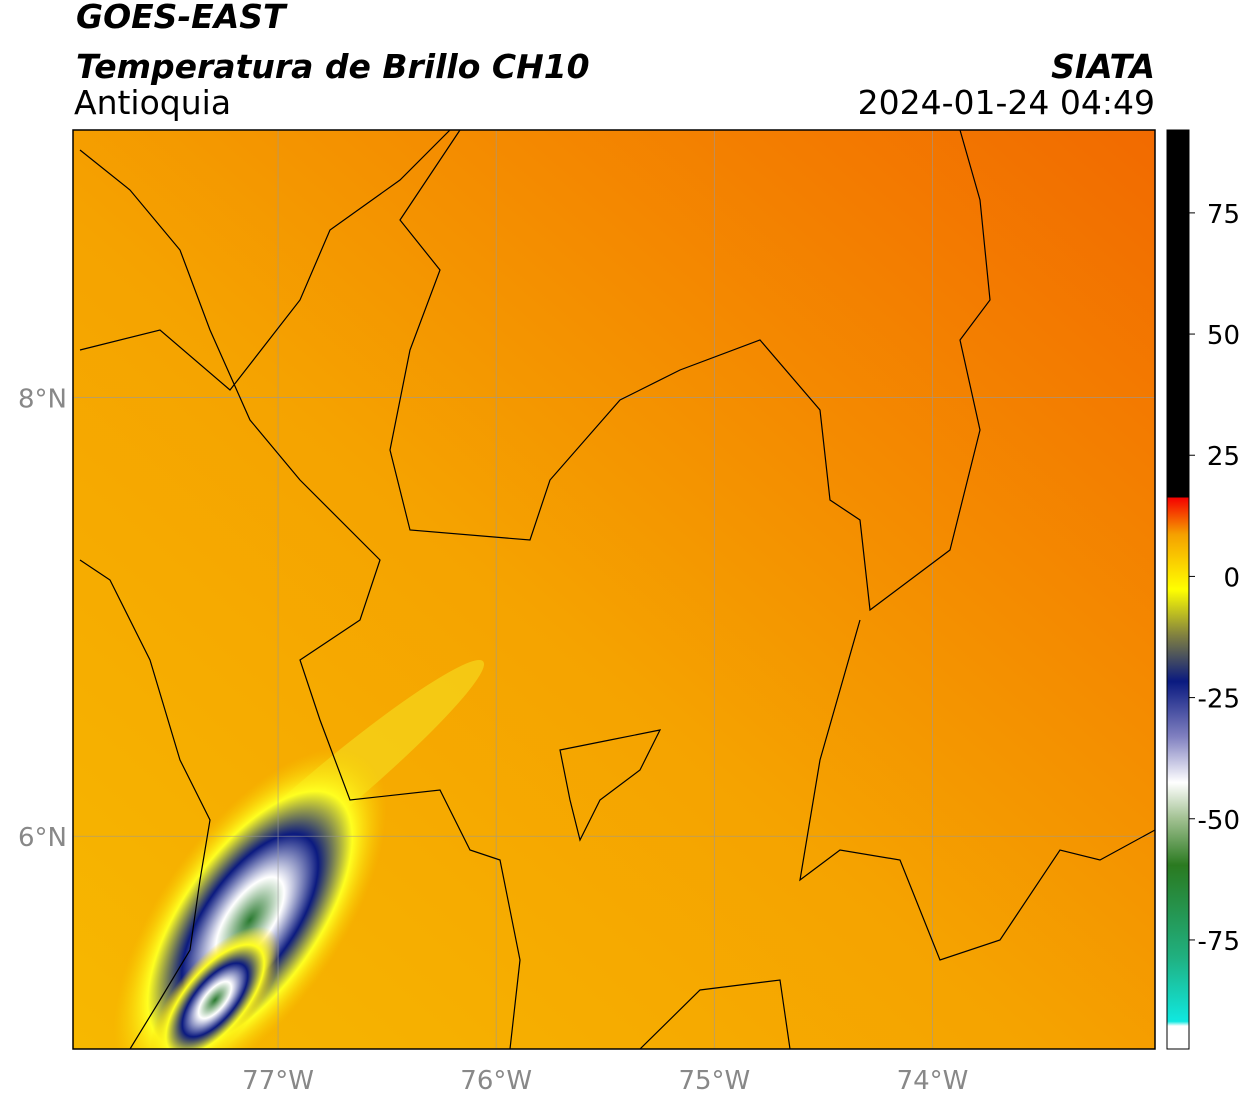 This screenshot has height=1099, width=1252. What do you see at coordinates (1223, 215) in the screenshot?
I see `colorbar-tick-label: 75` at bounding box center [1223, 215].